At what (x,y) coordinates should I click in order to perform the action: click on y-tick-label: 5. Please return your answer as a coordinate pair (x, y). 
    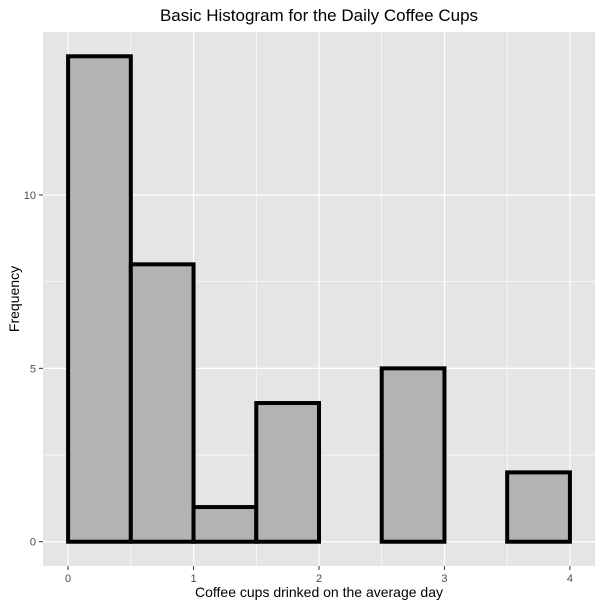
    Looking at the image, I should click on (33, 369).